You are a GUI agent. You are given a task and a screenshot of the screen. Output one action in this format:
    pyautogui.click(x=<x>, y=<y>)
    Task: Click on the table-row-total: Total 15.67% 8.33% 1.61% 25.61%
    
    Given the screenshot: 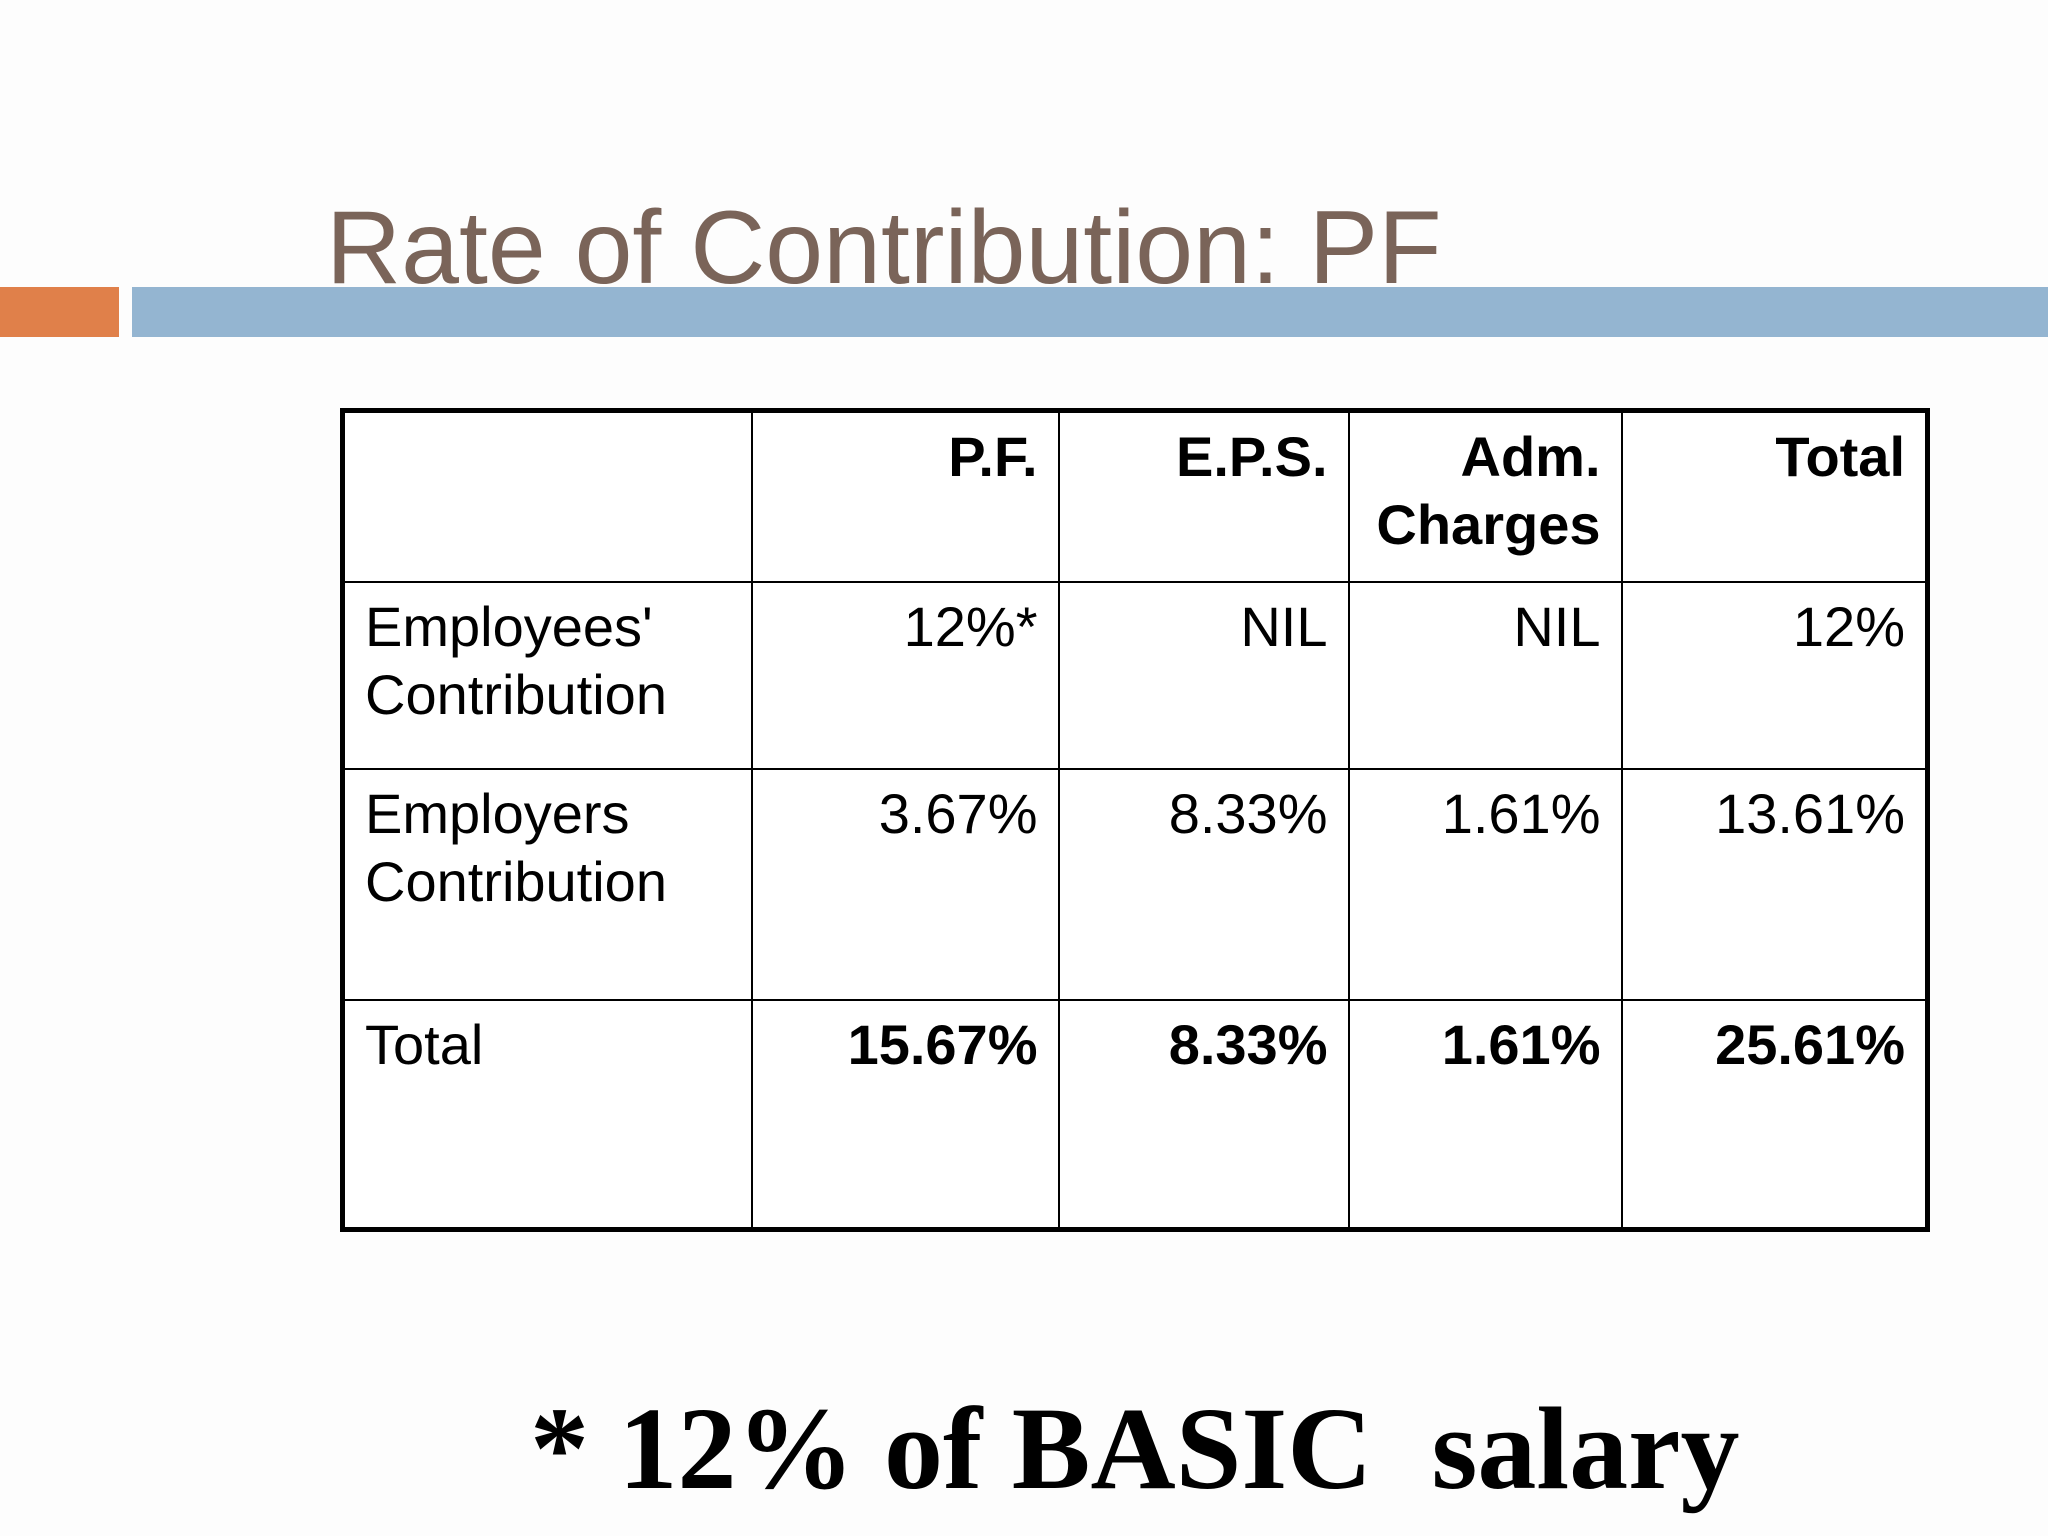 What is the action you would take?
    pyautogui.click(x=1135, y=1114)
    